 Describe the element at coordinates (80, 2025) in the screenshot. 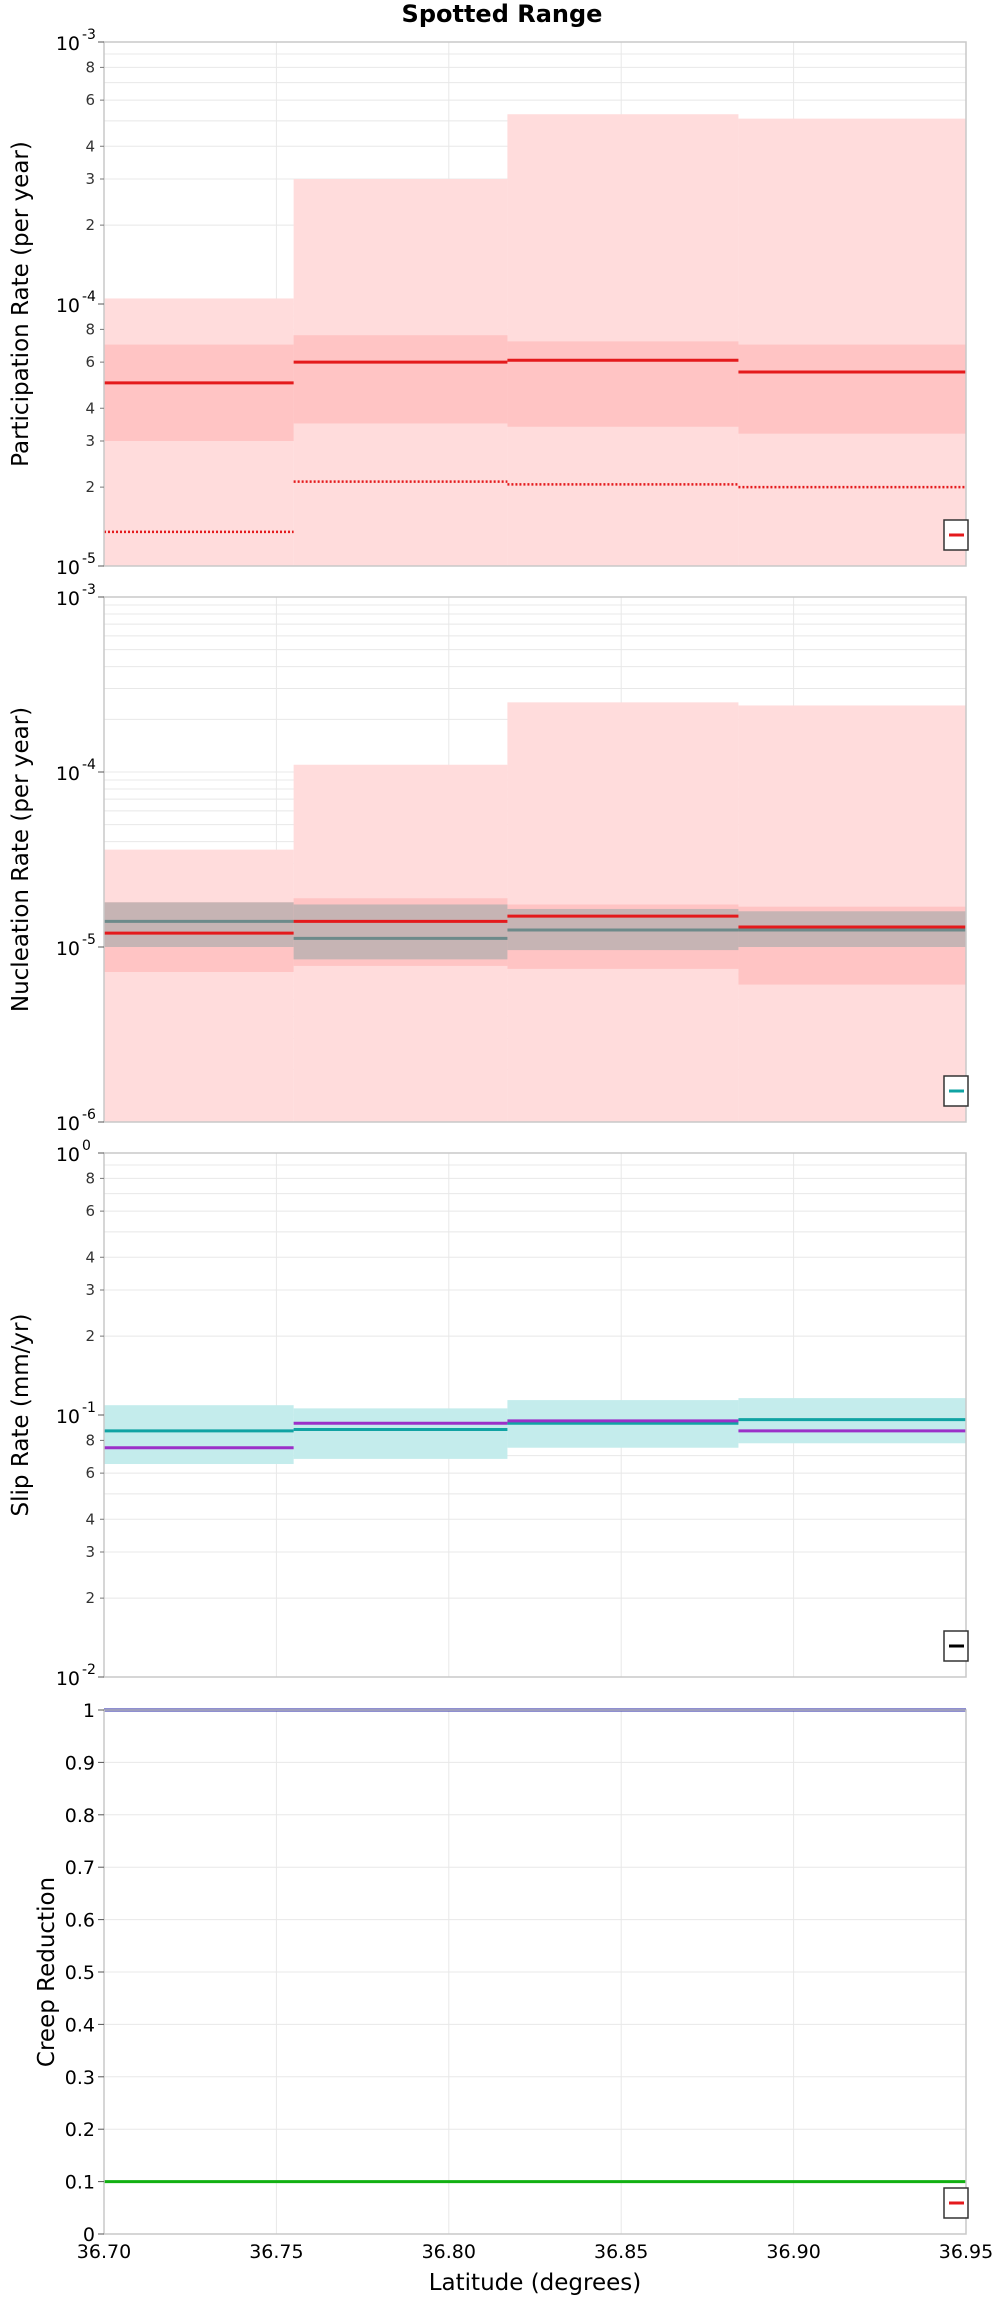

I see `y-tick-label: 0.4` at that location.